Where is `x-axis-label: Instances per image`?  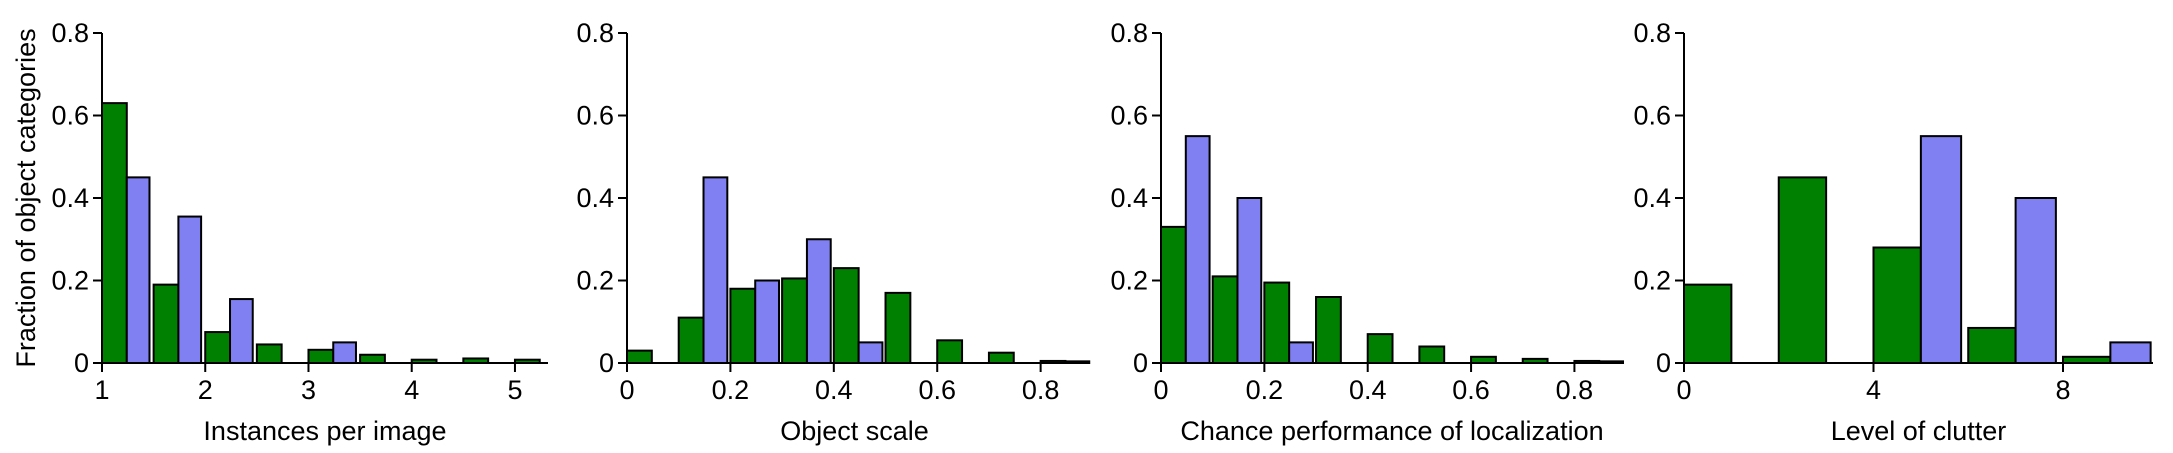 x-axis-label: Instances per image is located at coordinates (324, 431).